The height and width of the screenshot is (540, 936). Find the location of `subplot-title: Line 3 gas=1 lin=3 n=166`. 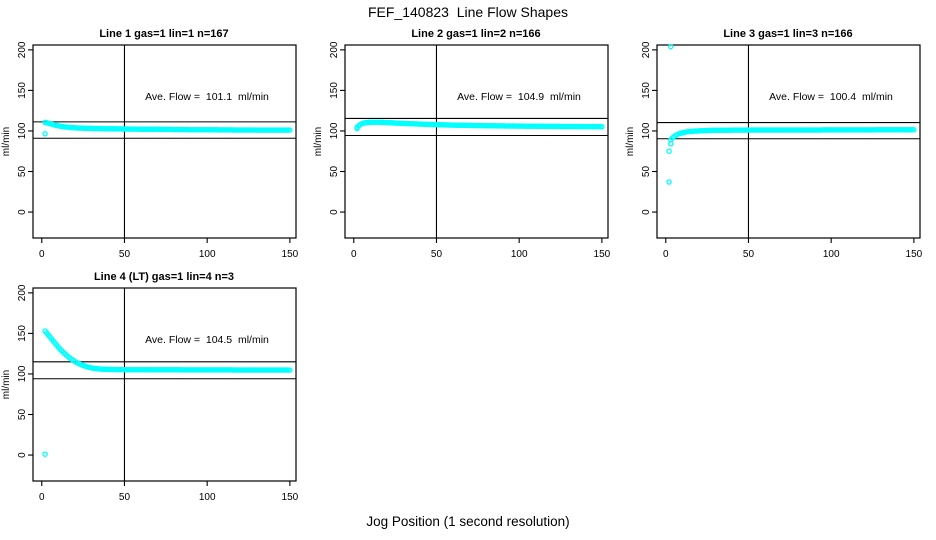

subplot-title: Line 3 gas=1 lin=3 n=166 is located at coordinates (787, 34).